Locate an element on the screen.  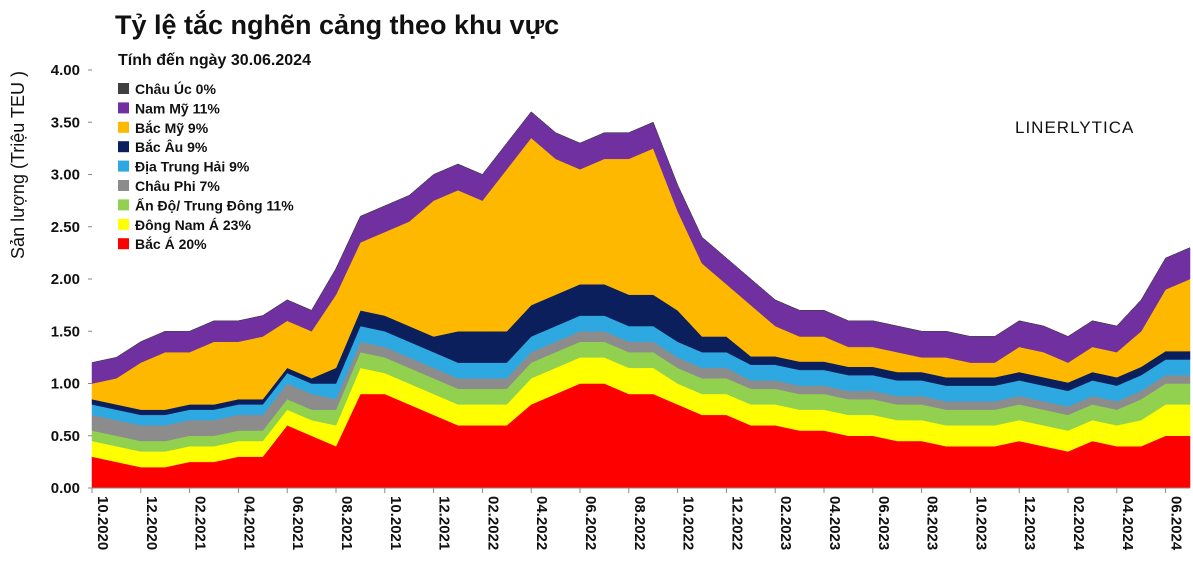
y-tick-label: 0.50 is located at coordinates (65, 436).